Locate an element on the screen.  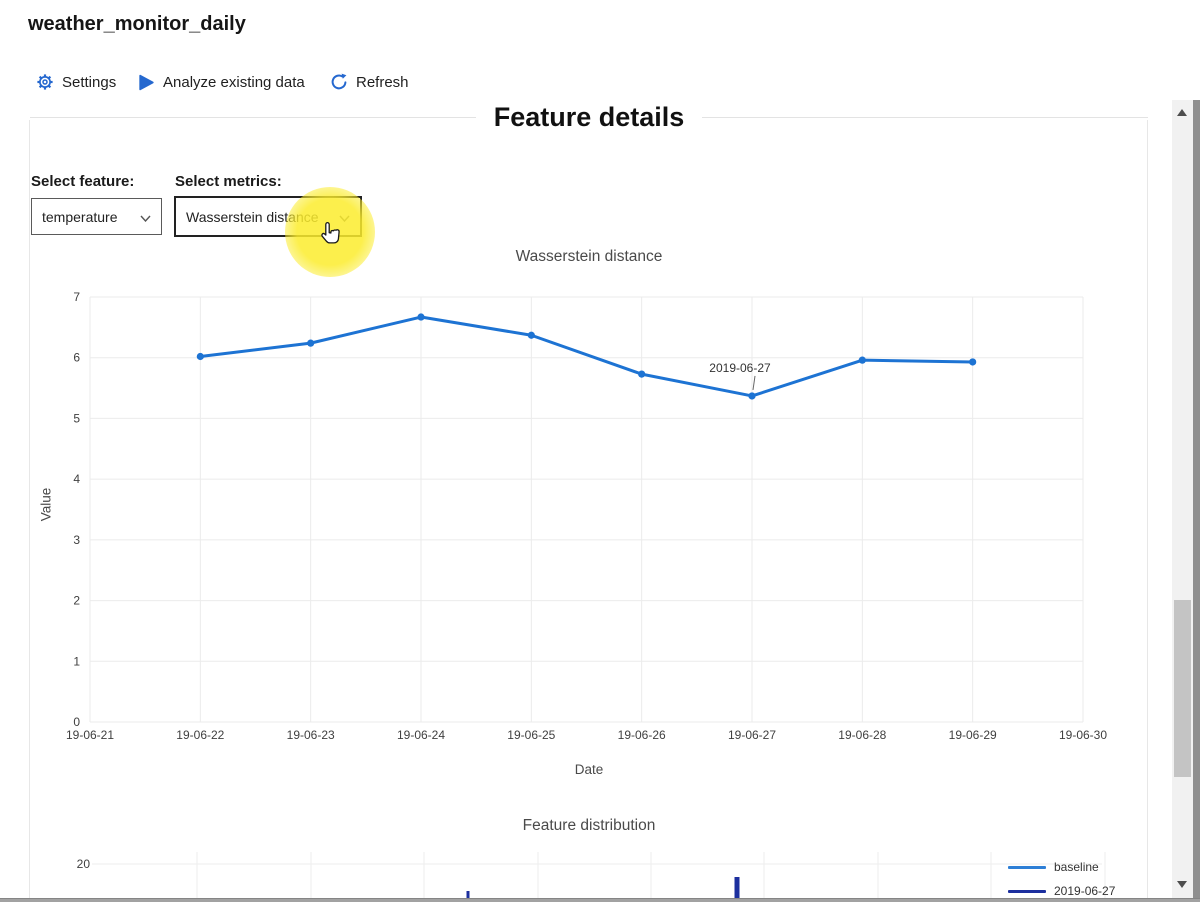
section-title: Feature details is located at coordinates (589, 117).